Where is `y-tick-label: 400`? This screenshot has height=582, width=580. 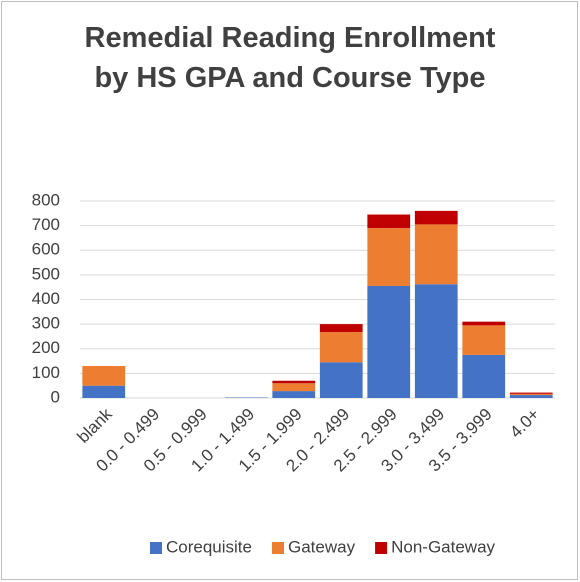 y-tick-label: 400 is located at coordinates (46, 298).